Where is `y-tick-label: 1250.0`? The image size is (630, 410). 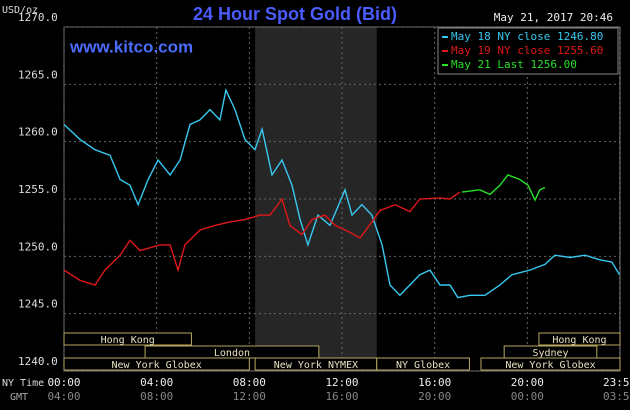 y-tick-label: 1250.0 is located at coordinates (38, 246).